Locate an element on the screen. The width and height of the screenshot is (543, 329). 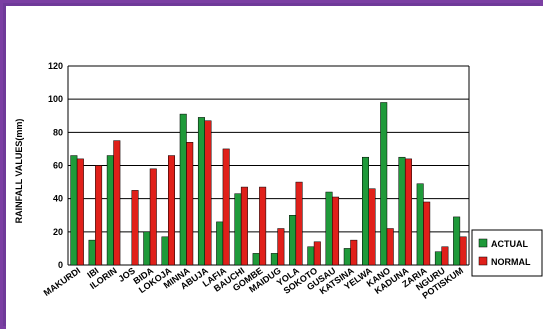
y-tick-label: 120 is located at coordinates (55, 66).